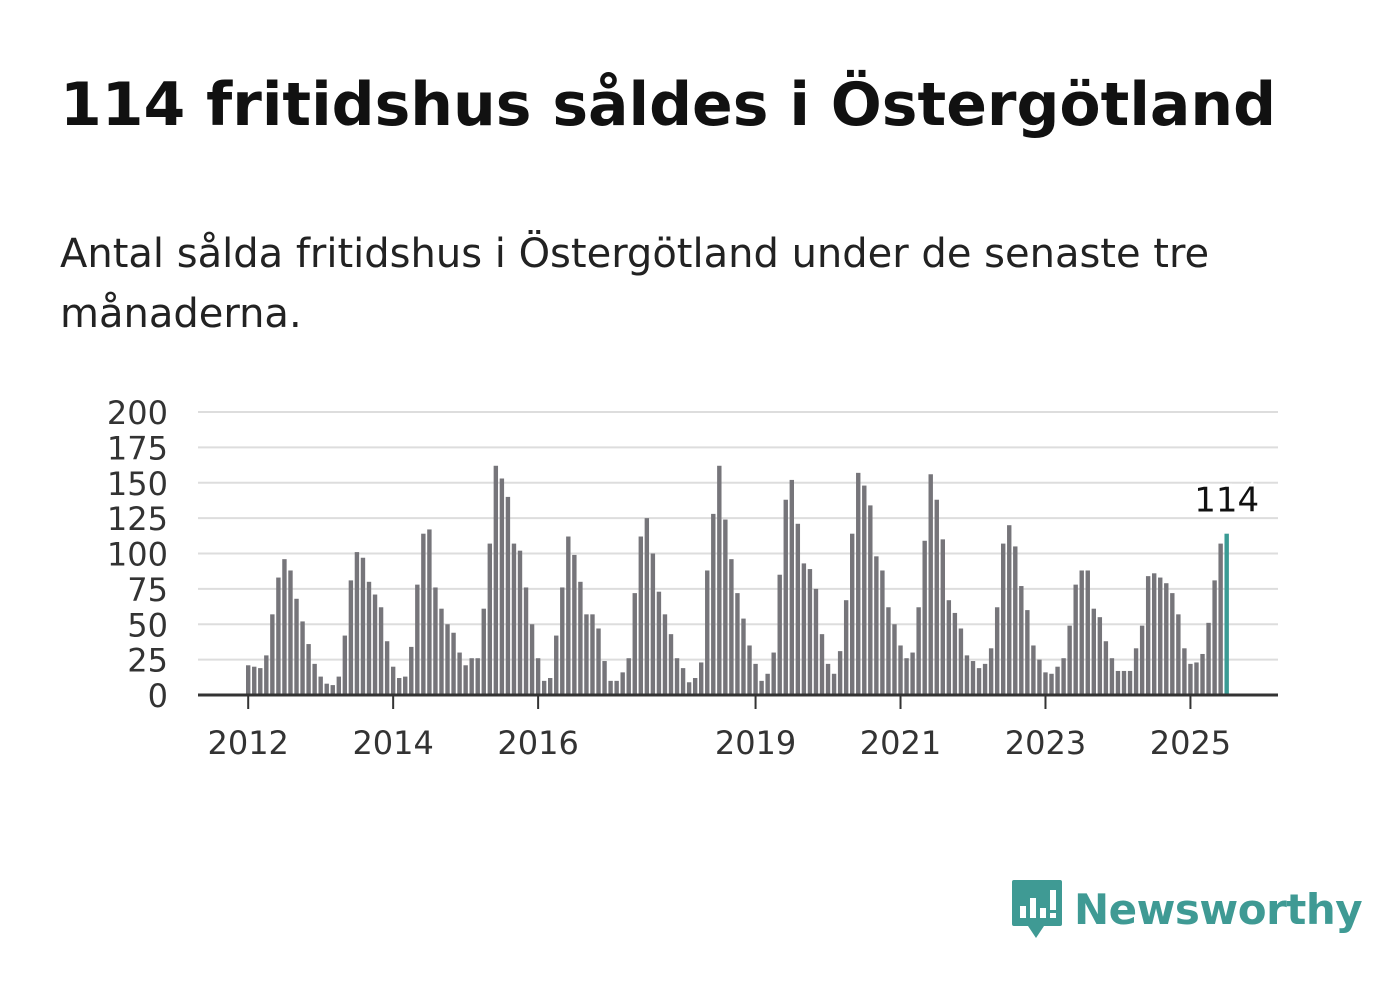 This screenshot has width=1382, height=999. Describe the element at coordinates (158, 696) in the screenshot. I see `y-tick-label: 0` at that location.